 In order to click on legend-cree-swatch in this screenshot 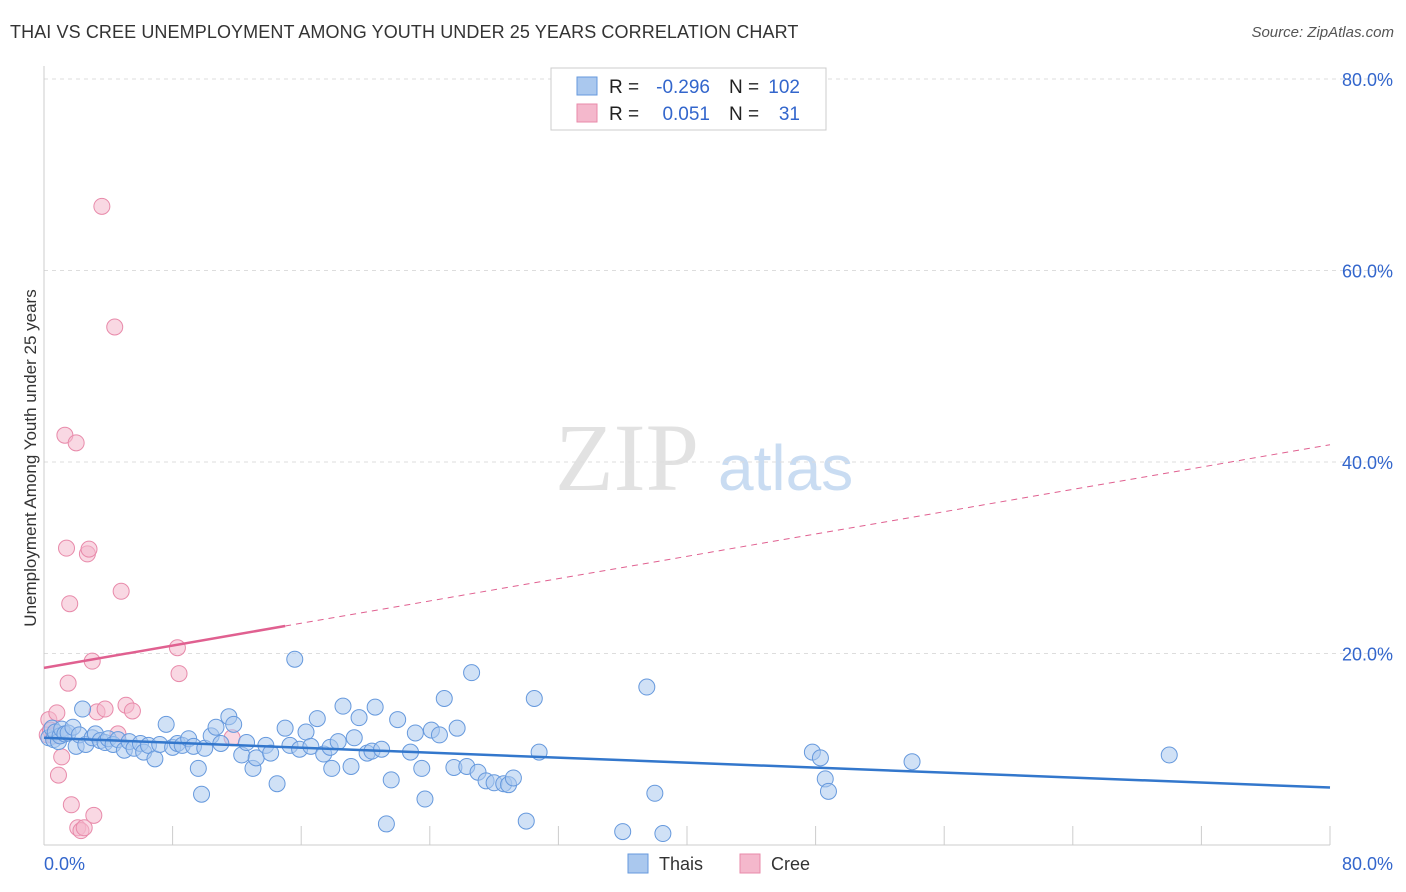, I will do `click(750, 863)`.